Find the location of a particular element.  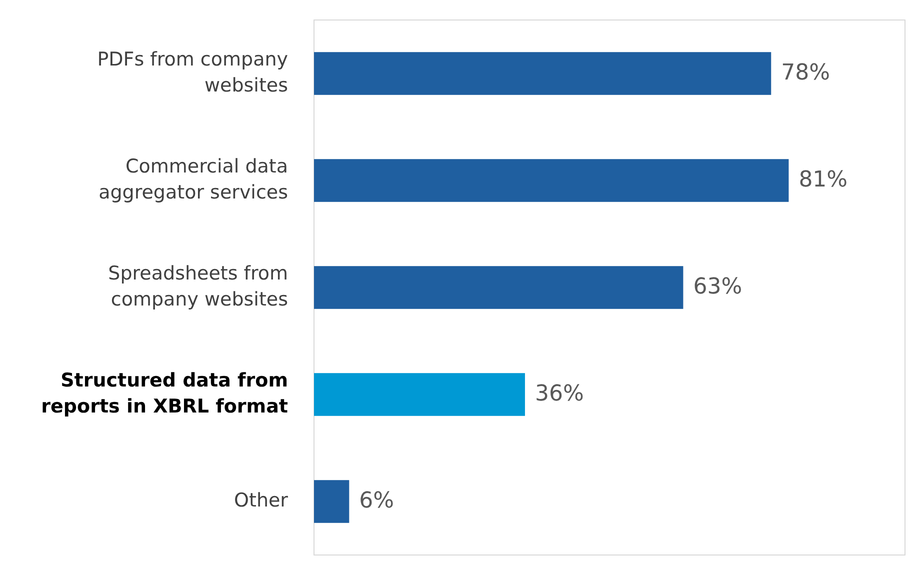

data-label: 81% is located at coordinates (823, 180).